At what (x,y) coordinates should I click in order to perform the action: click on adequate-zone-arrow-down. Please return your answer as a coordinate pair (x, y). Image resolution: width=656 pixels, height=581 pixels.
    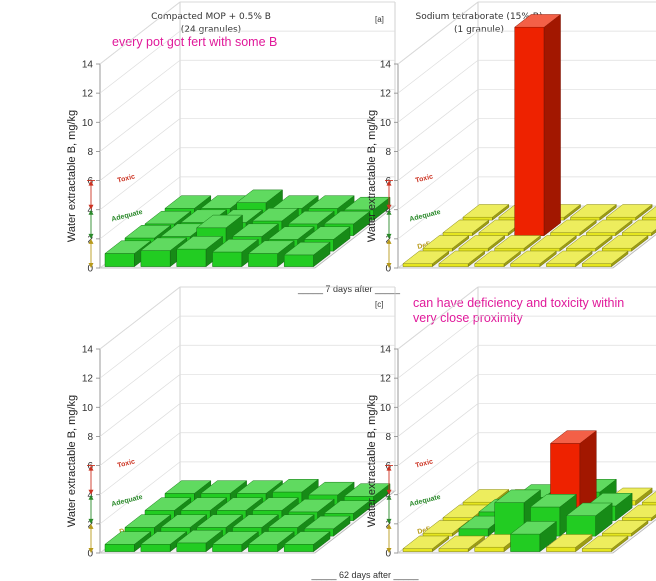
    Looking at the image, I should click on (389, 521).